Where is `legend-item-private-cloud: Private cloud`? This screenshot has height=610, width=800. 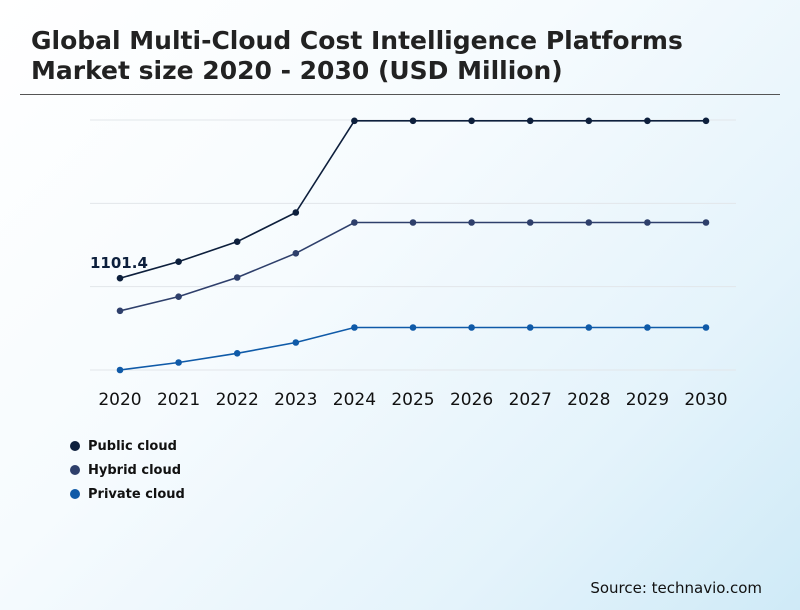 legend-item-private-cloud: Private cloud is located at coordinates (127, 494).